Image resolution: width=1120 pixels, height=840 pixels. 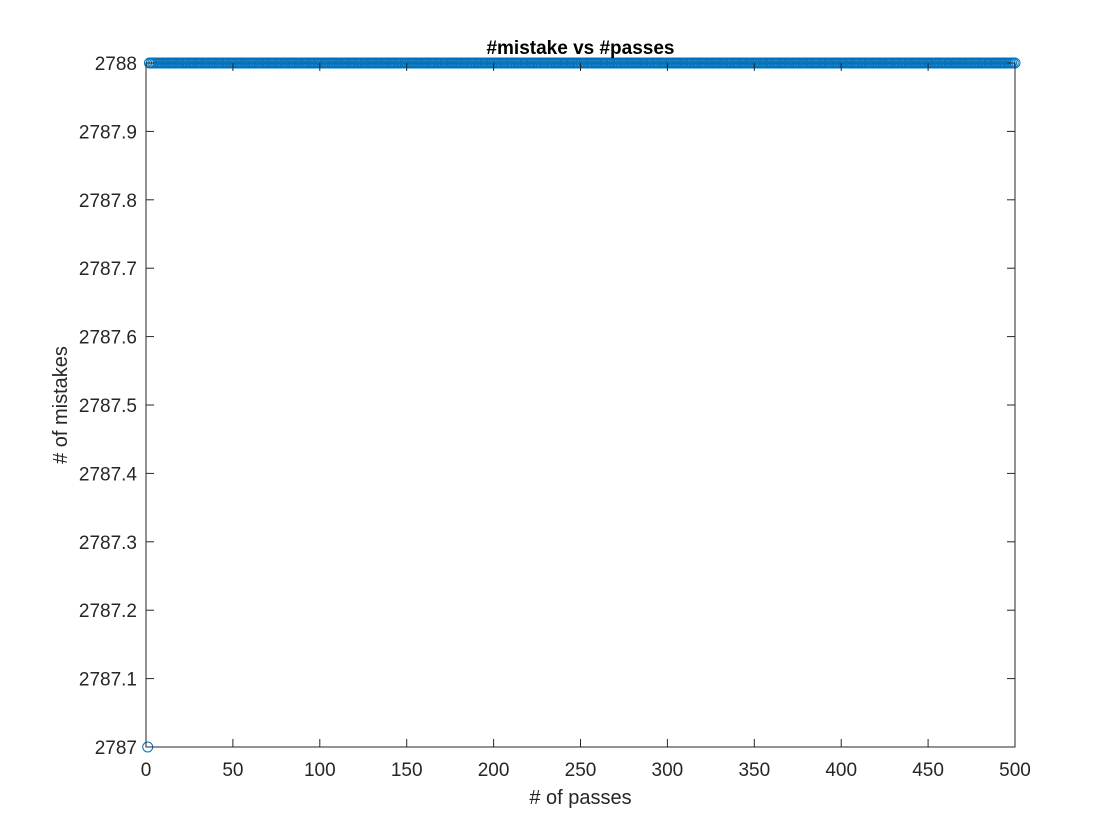 I want to click on y-tick-label: 2788, so click(x=116, y=64).